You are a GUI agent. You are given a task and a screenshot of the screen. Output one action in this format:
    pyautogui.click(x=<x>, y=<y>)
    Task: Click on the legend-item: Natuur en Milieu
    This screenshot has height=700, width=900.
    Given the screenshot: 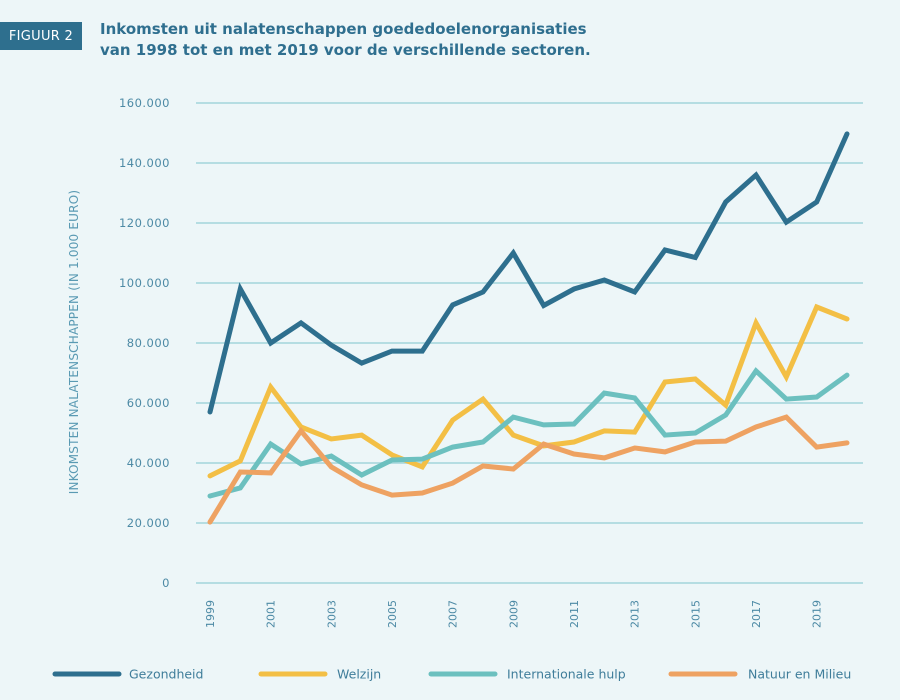 What is the action you would take?
    pyautogui.click(x=759, y=674)
    